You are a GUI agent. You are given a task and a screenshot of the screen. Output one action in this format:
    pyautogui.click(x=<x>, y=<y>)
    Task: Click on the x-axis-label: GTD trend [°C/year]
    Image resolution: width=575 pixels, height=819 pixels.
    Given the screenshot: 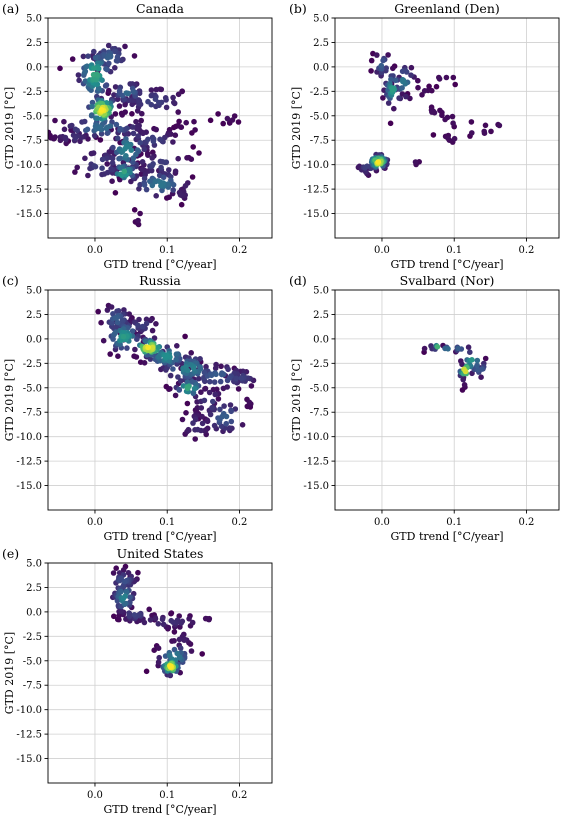 What is the action you would take?
    pyautogui.click(x=447, y=536)
    